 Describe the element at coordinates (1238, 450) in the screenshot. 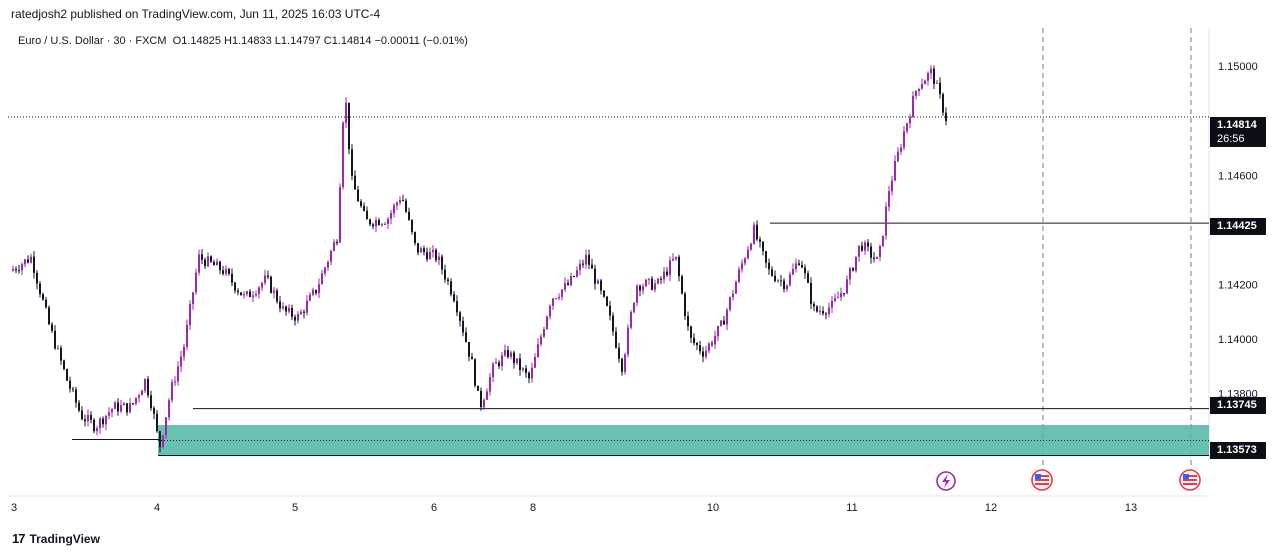

I see `level-badge-lower: 1.13573` at that location.